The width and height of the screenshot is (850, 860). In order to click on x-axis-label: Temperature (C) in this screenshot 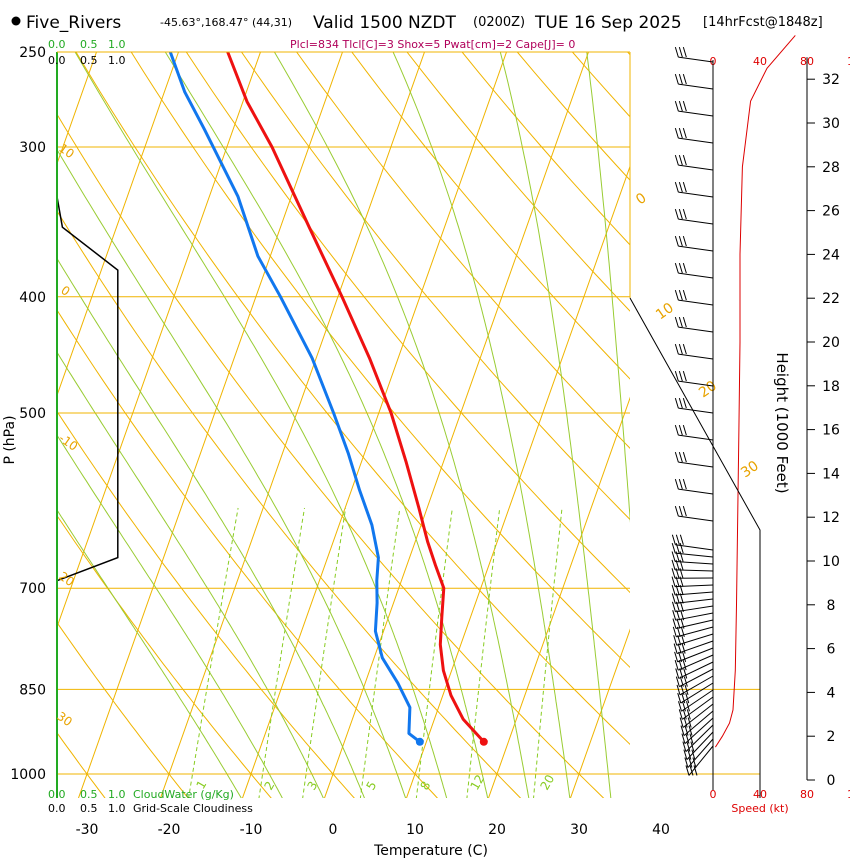, I will do `click(430, 851)`.